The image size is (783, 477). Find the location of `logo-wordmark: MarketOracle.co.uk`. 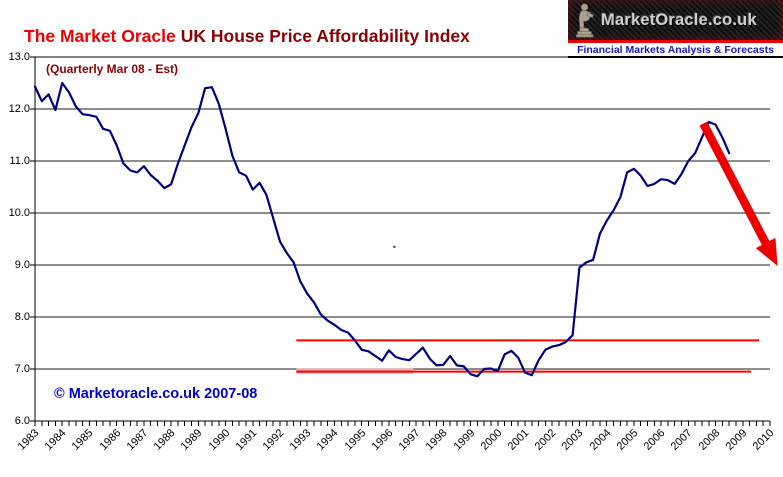

logo-wordmark: MarketOracle.co.uk is located at coordinates (679, 19).